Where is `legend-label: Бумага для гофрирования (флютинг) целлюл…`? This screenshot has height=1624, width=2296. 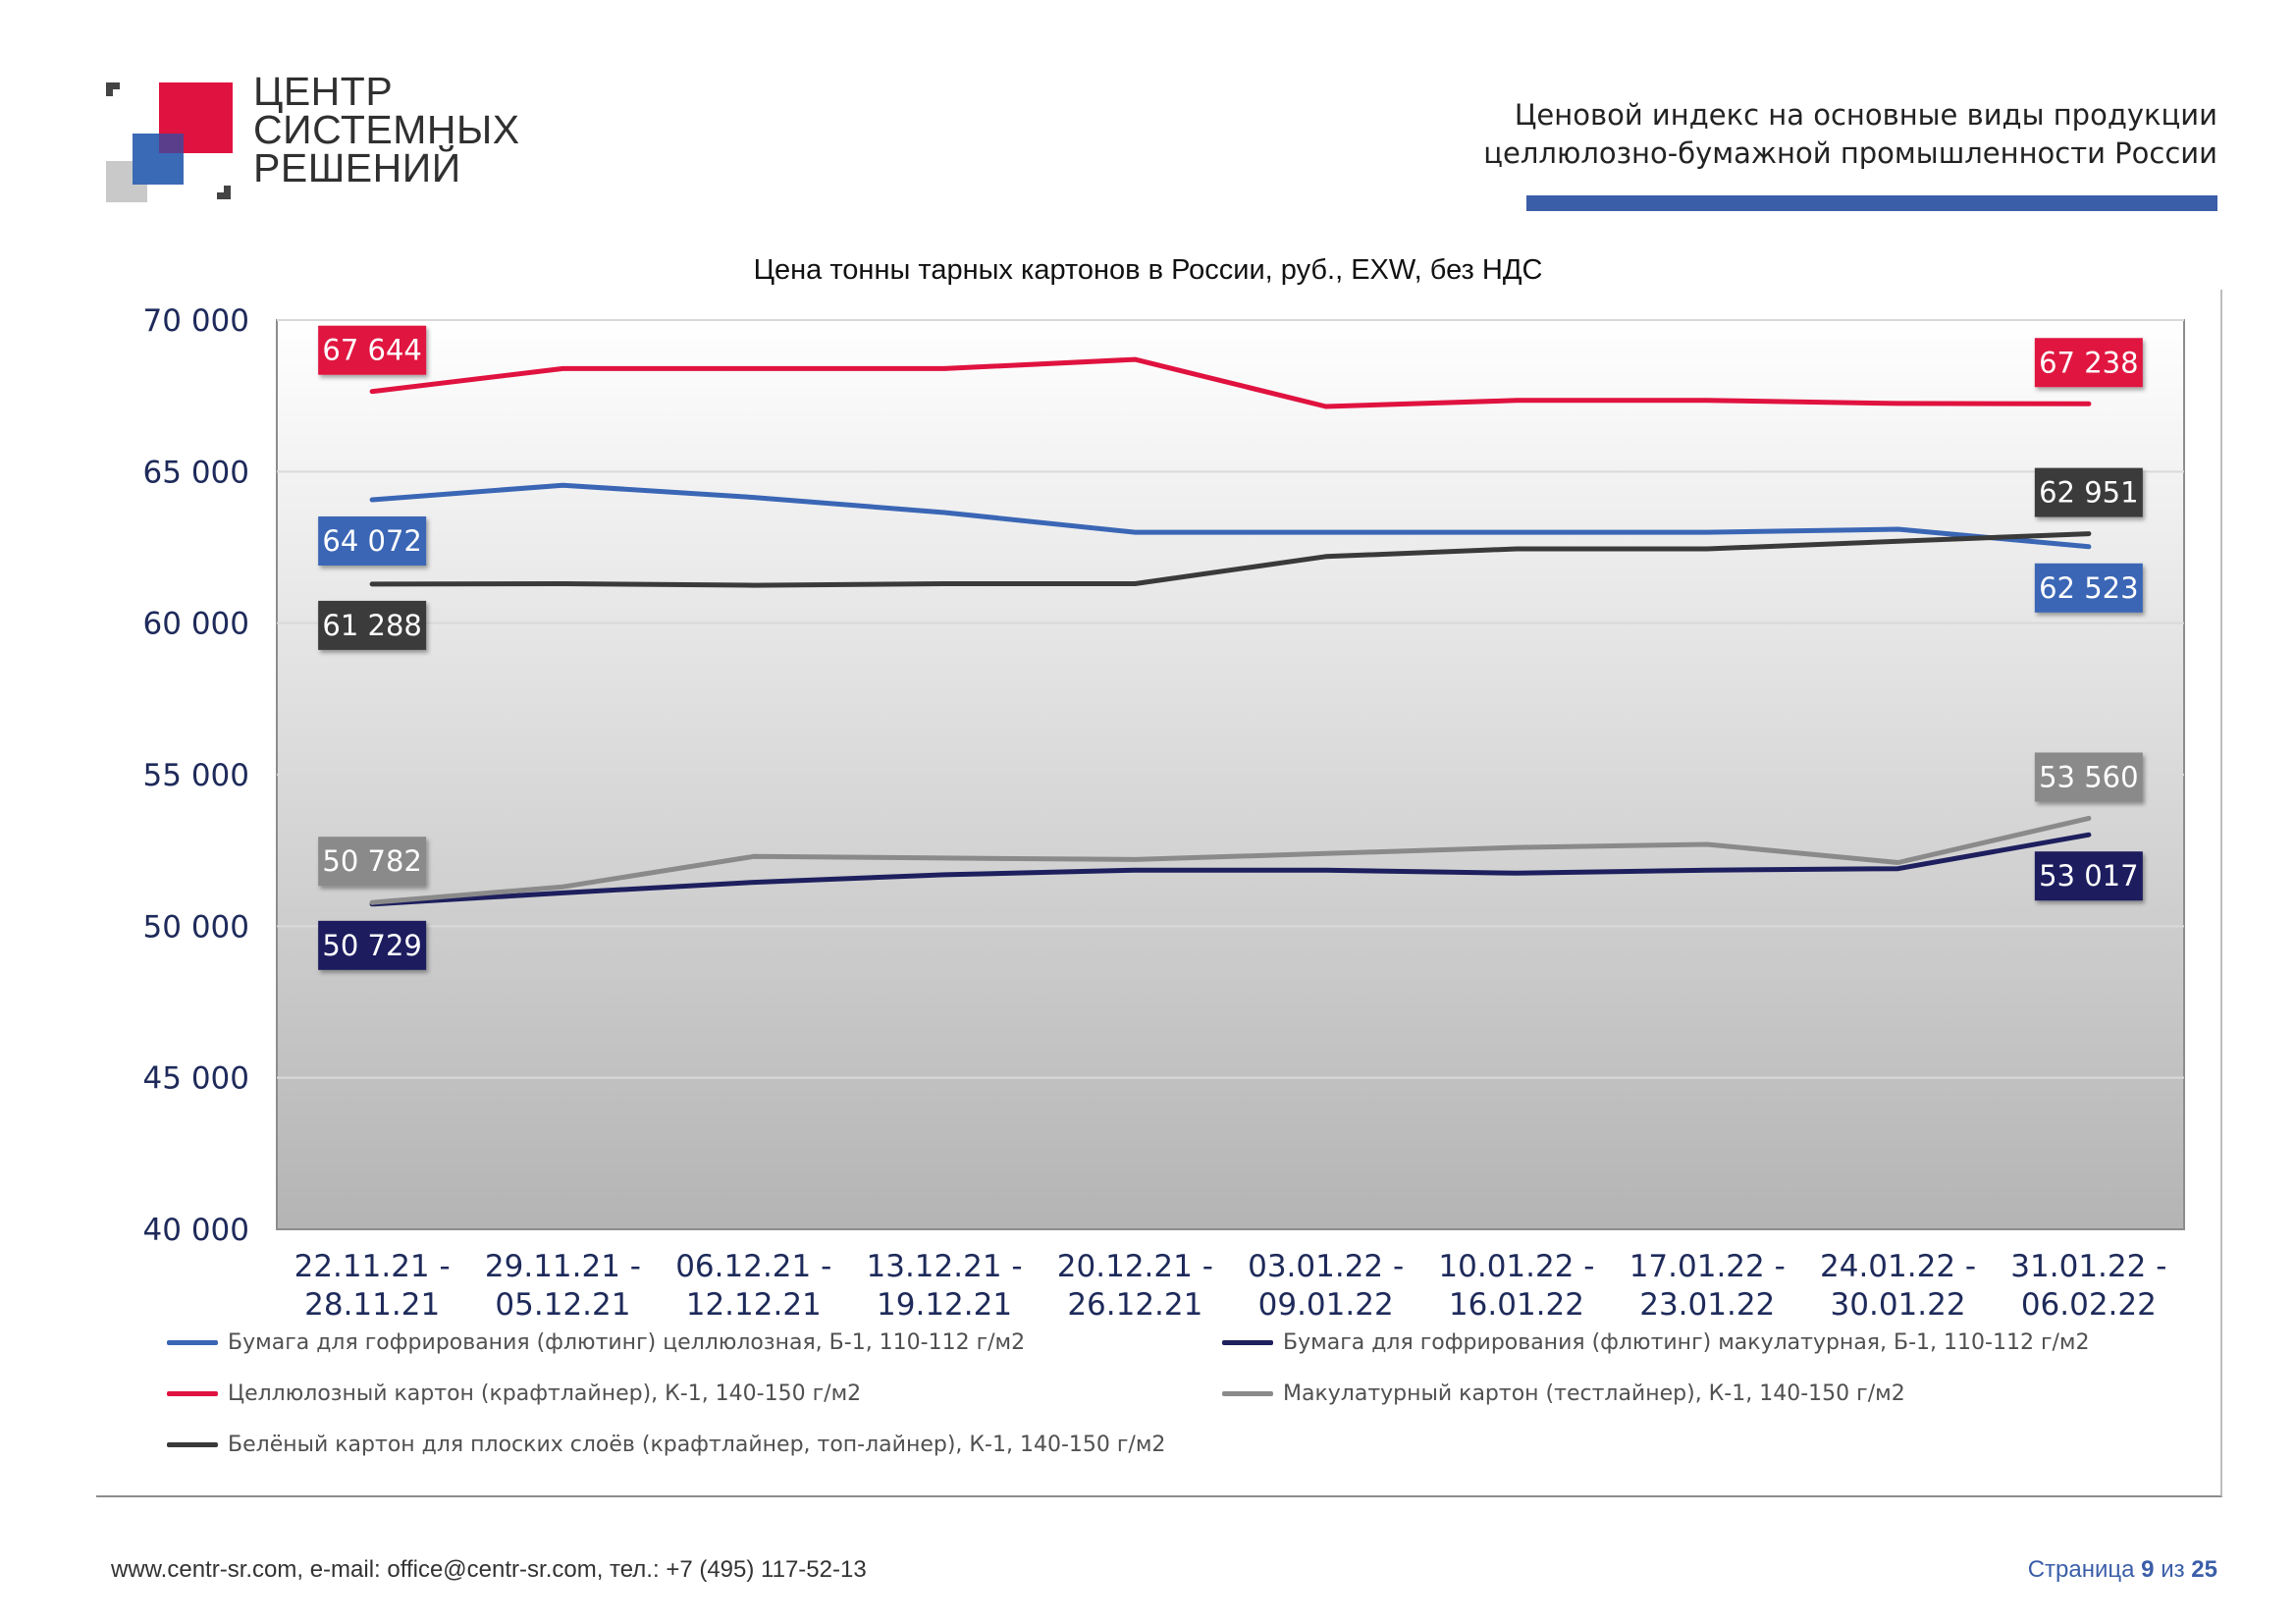 legend-label: Бумага для гофрирования (флютинг) целлюл… is located at coordinates (627, 1342).